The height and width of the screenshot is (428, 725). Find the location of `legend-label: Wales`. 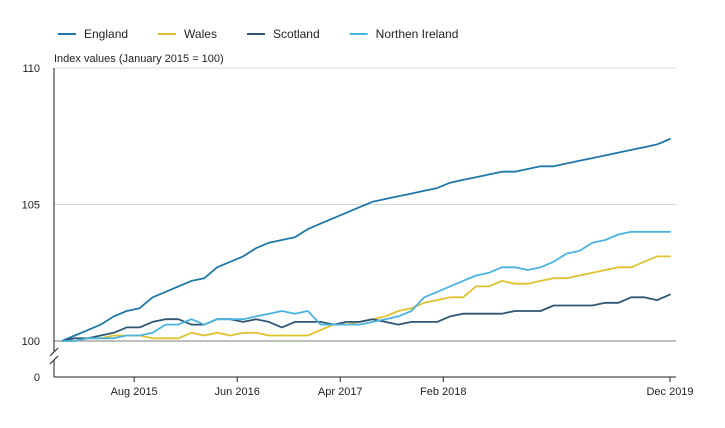

legend-label: Wales is located at coordinates (200, 34).